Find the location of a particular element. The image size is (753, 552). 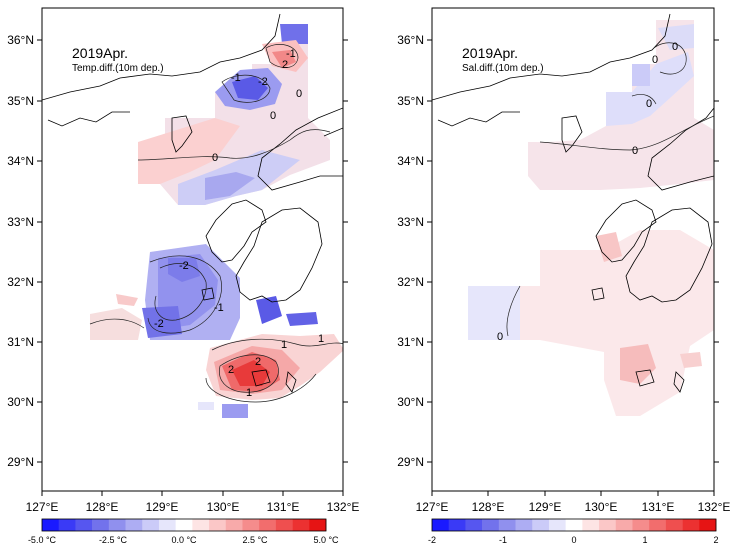

colorbar-label: -5.0 °C is located at coordinates (42, 540).